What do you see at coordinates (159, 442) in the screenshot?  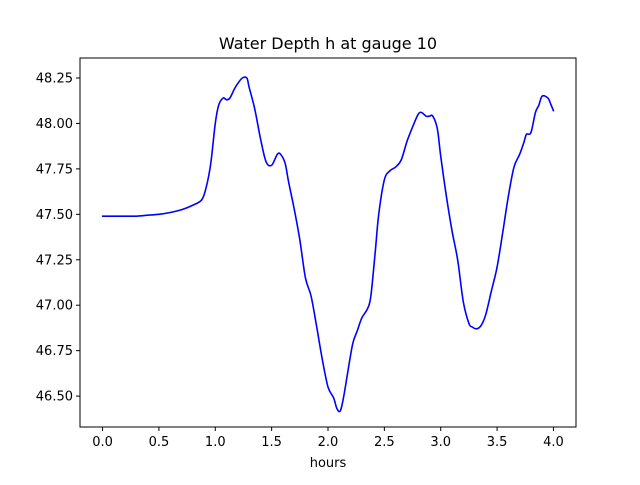 I see `x-tick-label: 0.5` at bounding box center [159, 442].